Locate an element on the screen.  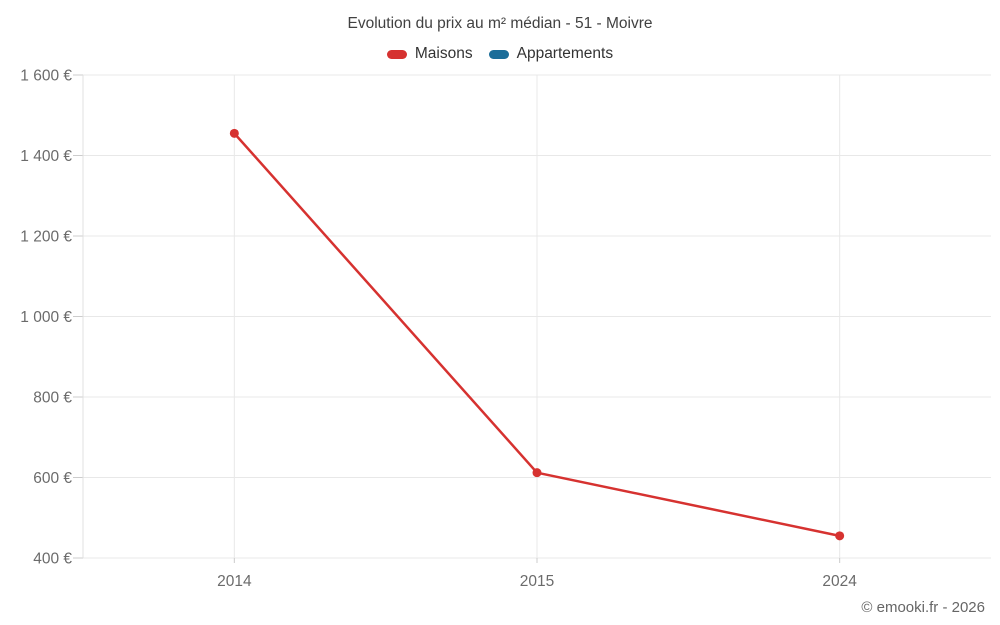
y-axis-label: 400 € is located at coordinates (52, 559).